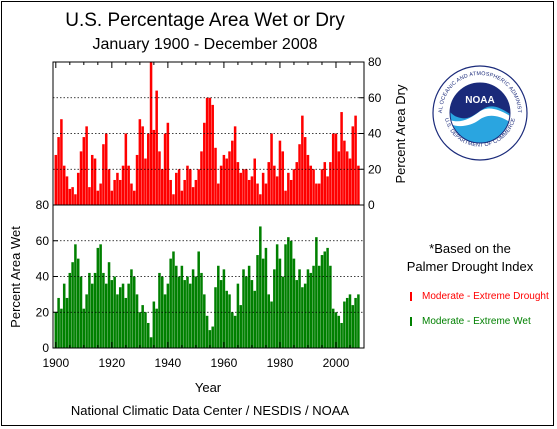  Describe the element at coordinates (280, 363) in the screenshot. I see `x-tick-label: 1980` at that location.